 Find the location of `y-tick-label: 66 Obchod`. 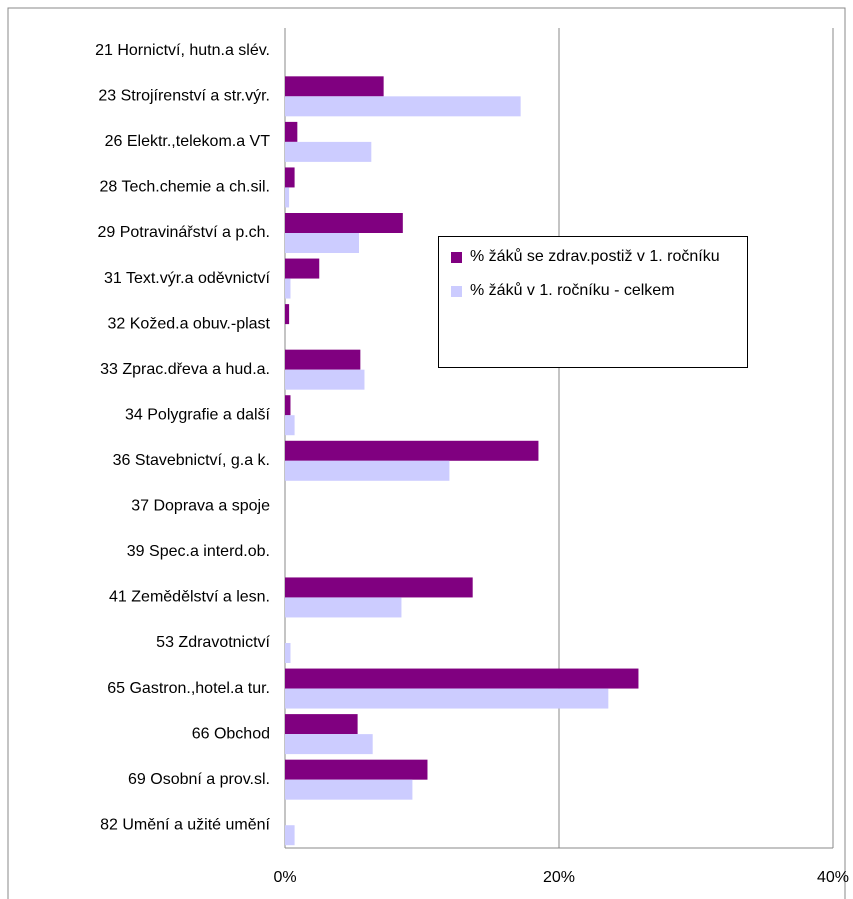

y-tick-label: 66 Obchod is located at coordinates (231, 733).